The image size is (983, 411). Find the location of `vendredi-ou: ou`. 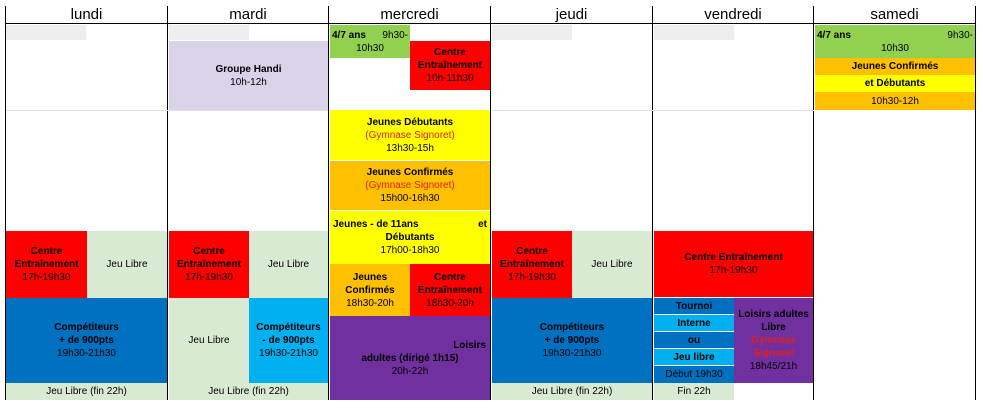

vendredi-ou: ou is located at coordinates (694, 340).